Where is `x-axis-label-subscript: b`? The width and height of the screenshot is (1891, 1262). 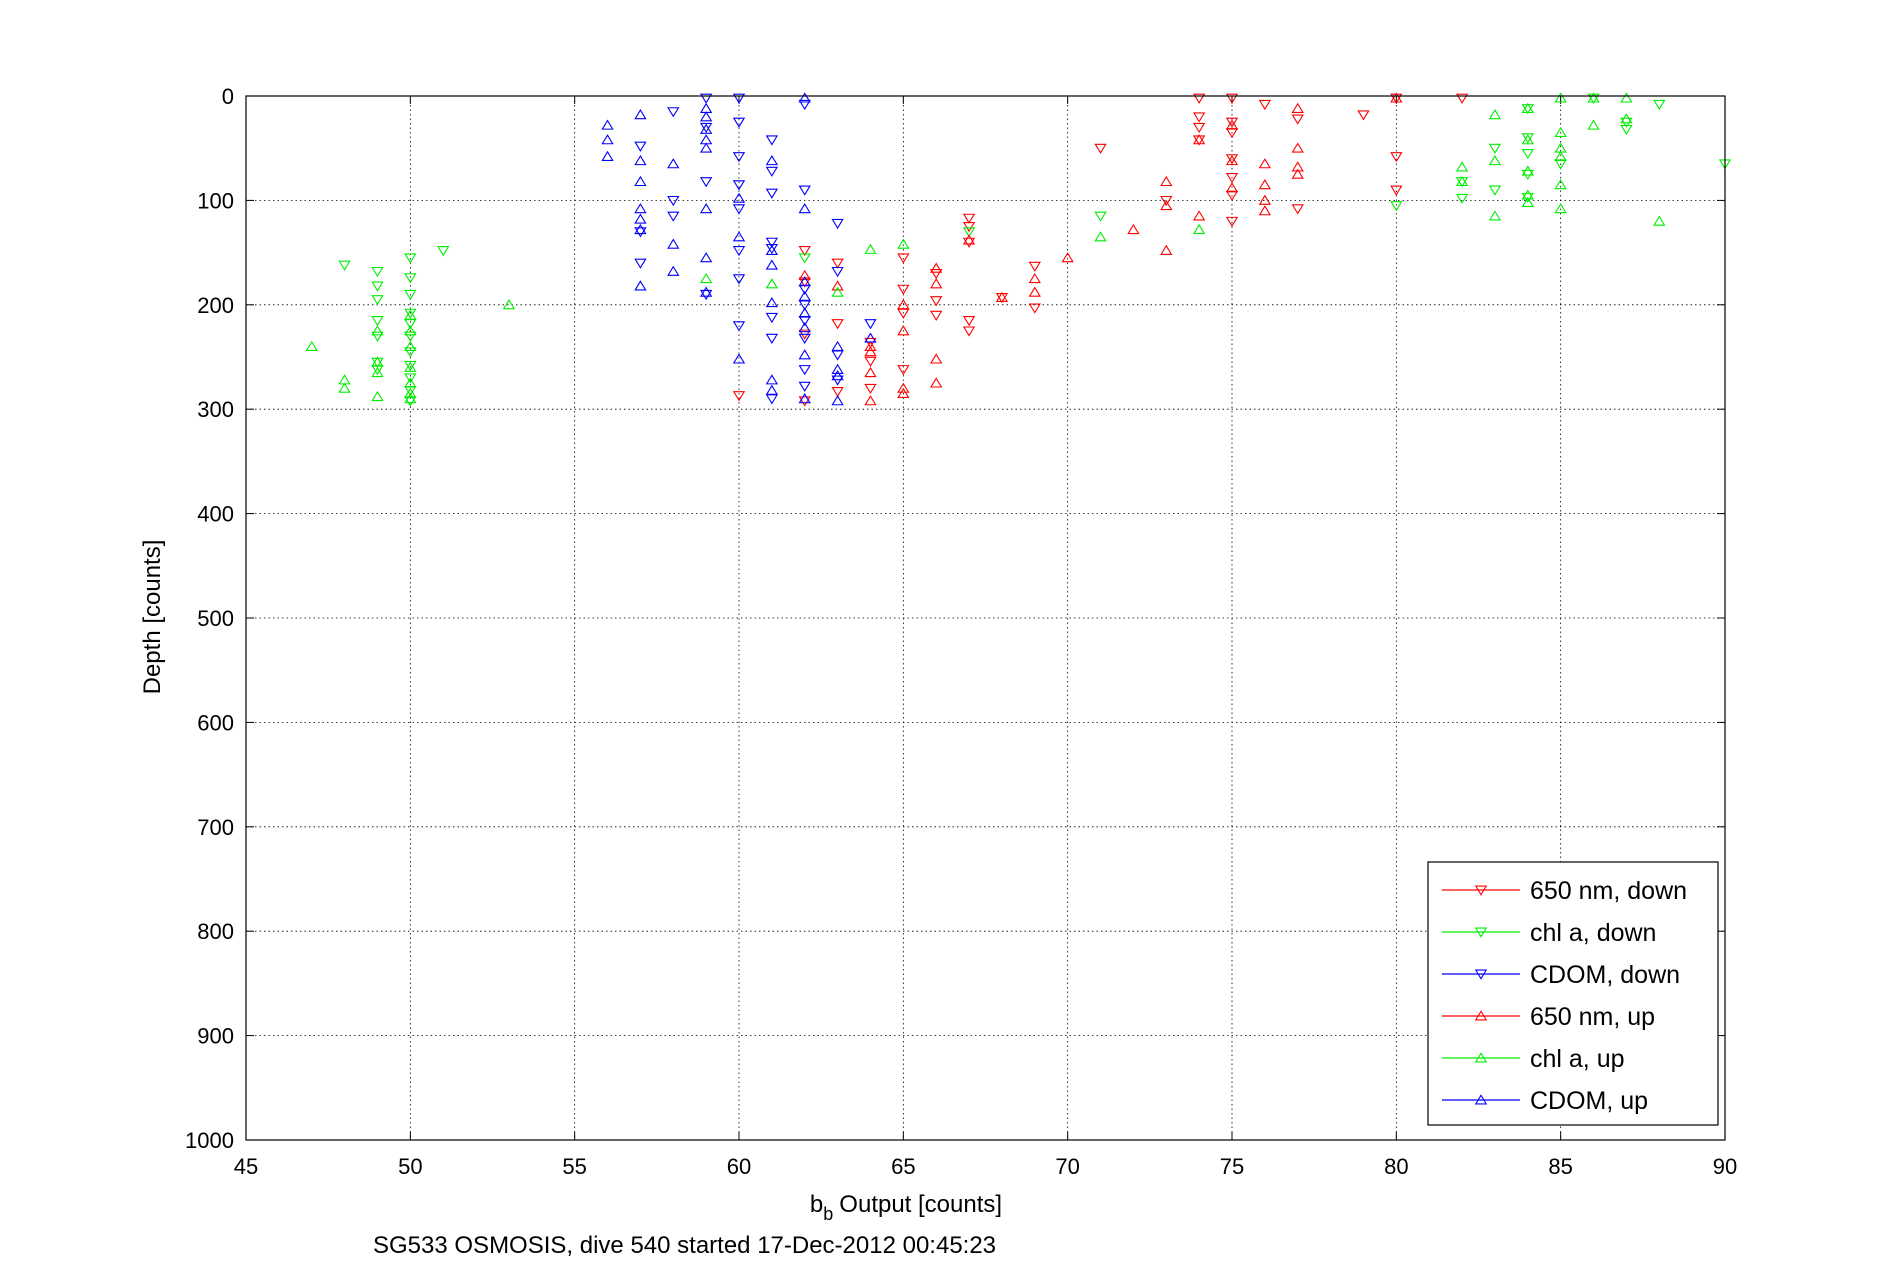 x-axis-label-subscript: b is located at coordinates (828, 1214).